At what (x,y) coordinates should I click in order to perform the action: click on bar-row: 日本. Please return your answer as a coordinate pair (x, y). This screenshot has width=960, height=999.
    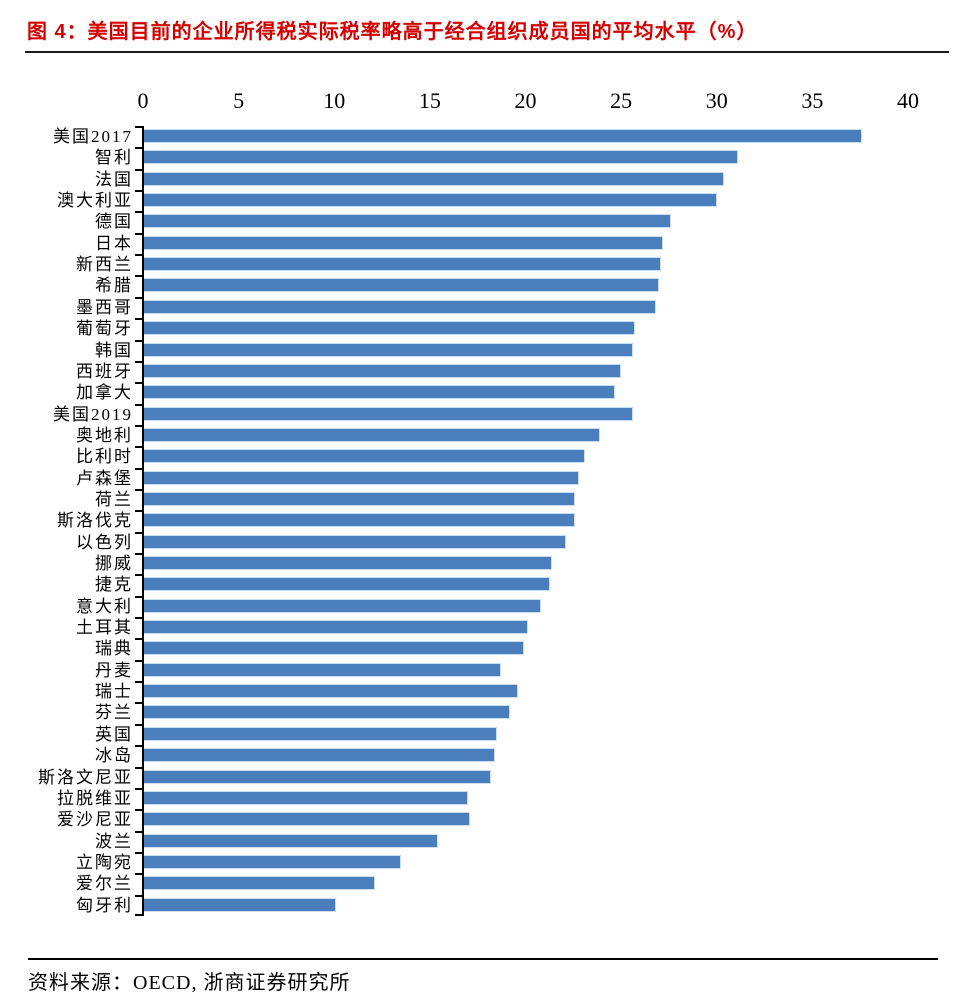
    Looking at the image, I should click on (502, 243).